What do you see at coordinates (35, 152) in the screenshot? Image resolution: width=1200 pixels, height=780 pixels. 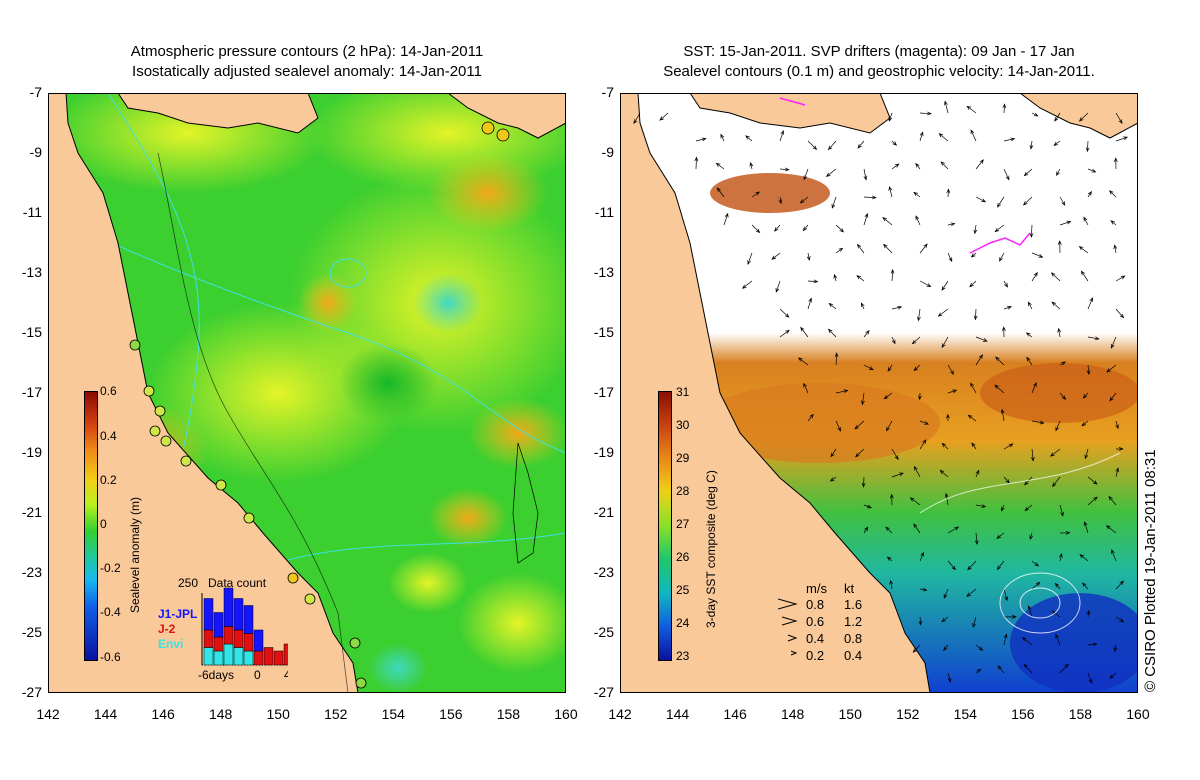 I see `latitude-tick-label: -9` at bounding box center [35, 152].